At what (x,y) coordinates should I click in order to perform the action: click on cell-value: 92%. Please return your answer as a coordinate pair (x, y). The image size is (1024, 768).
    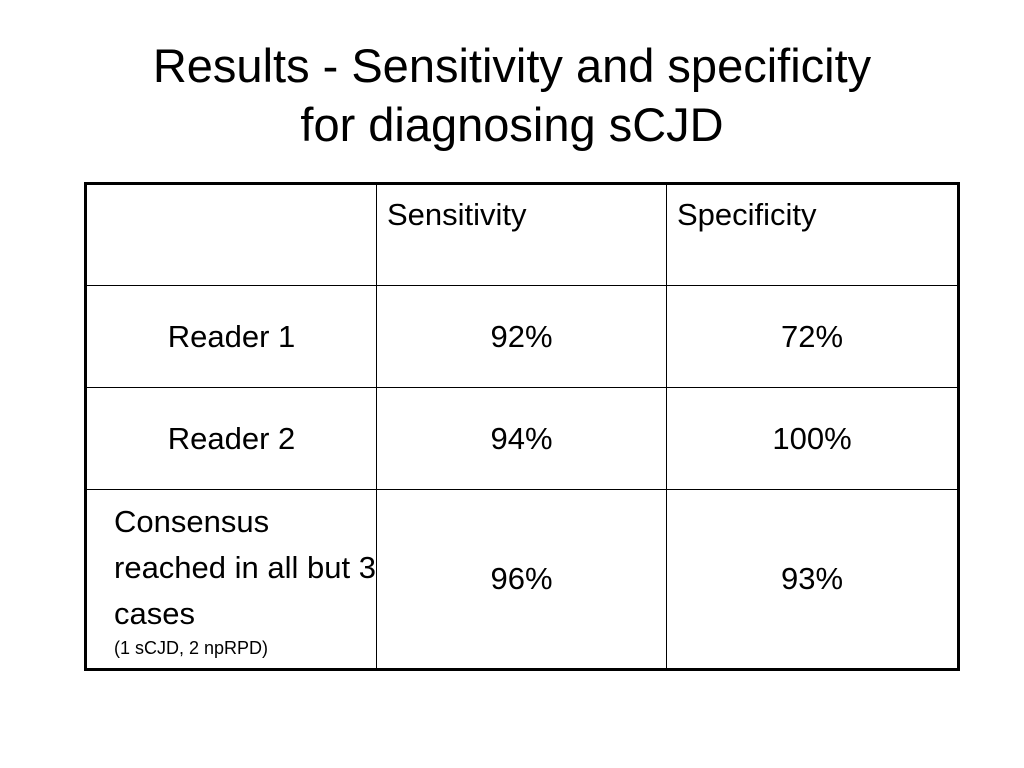
    Looking at the image, I should click on (521, 336).